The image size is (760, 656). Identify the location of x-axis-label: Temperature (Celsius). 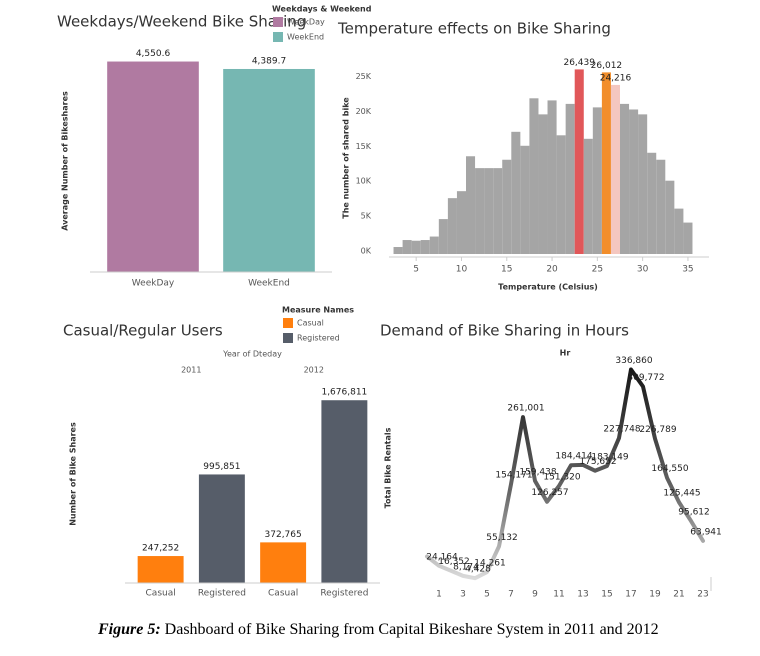
(548, 287).